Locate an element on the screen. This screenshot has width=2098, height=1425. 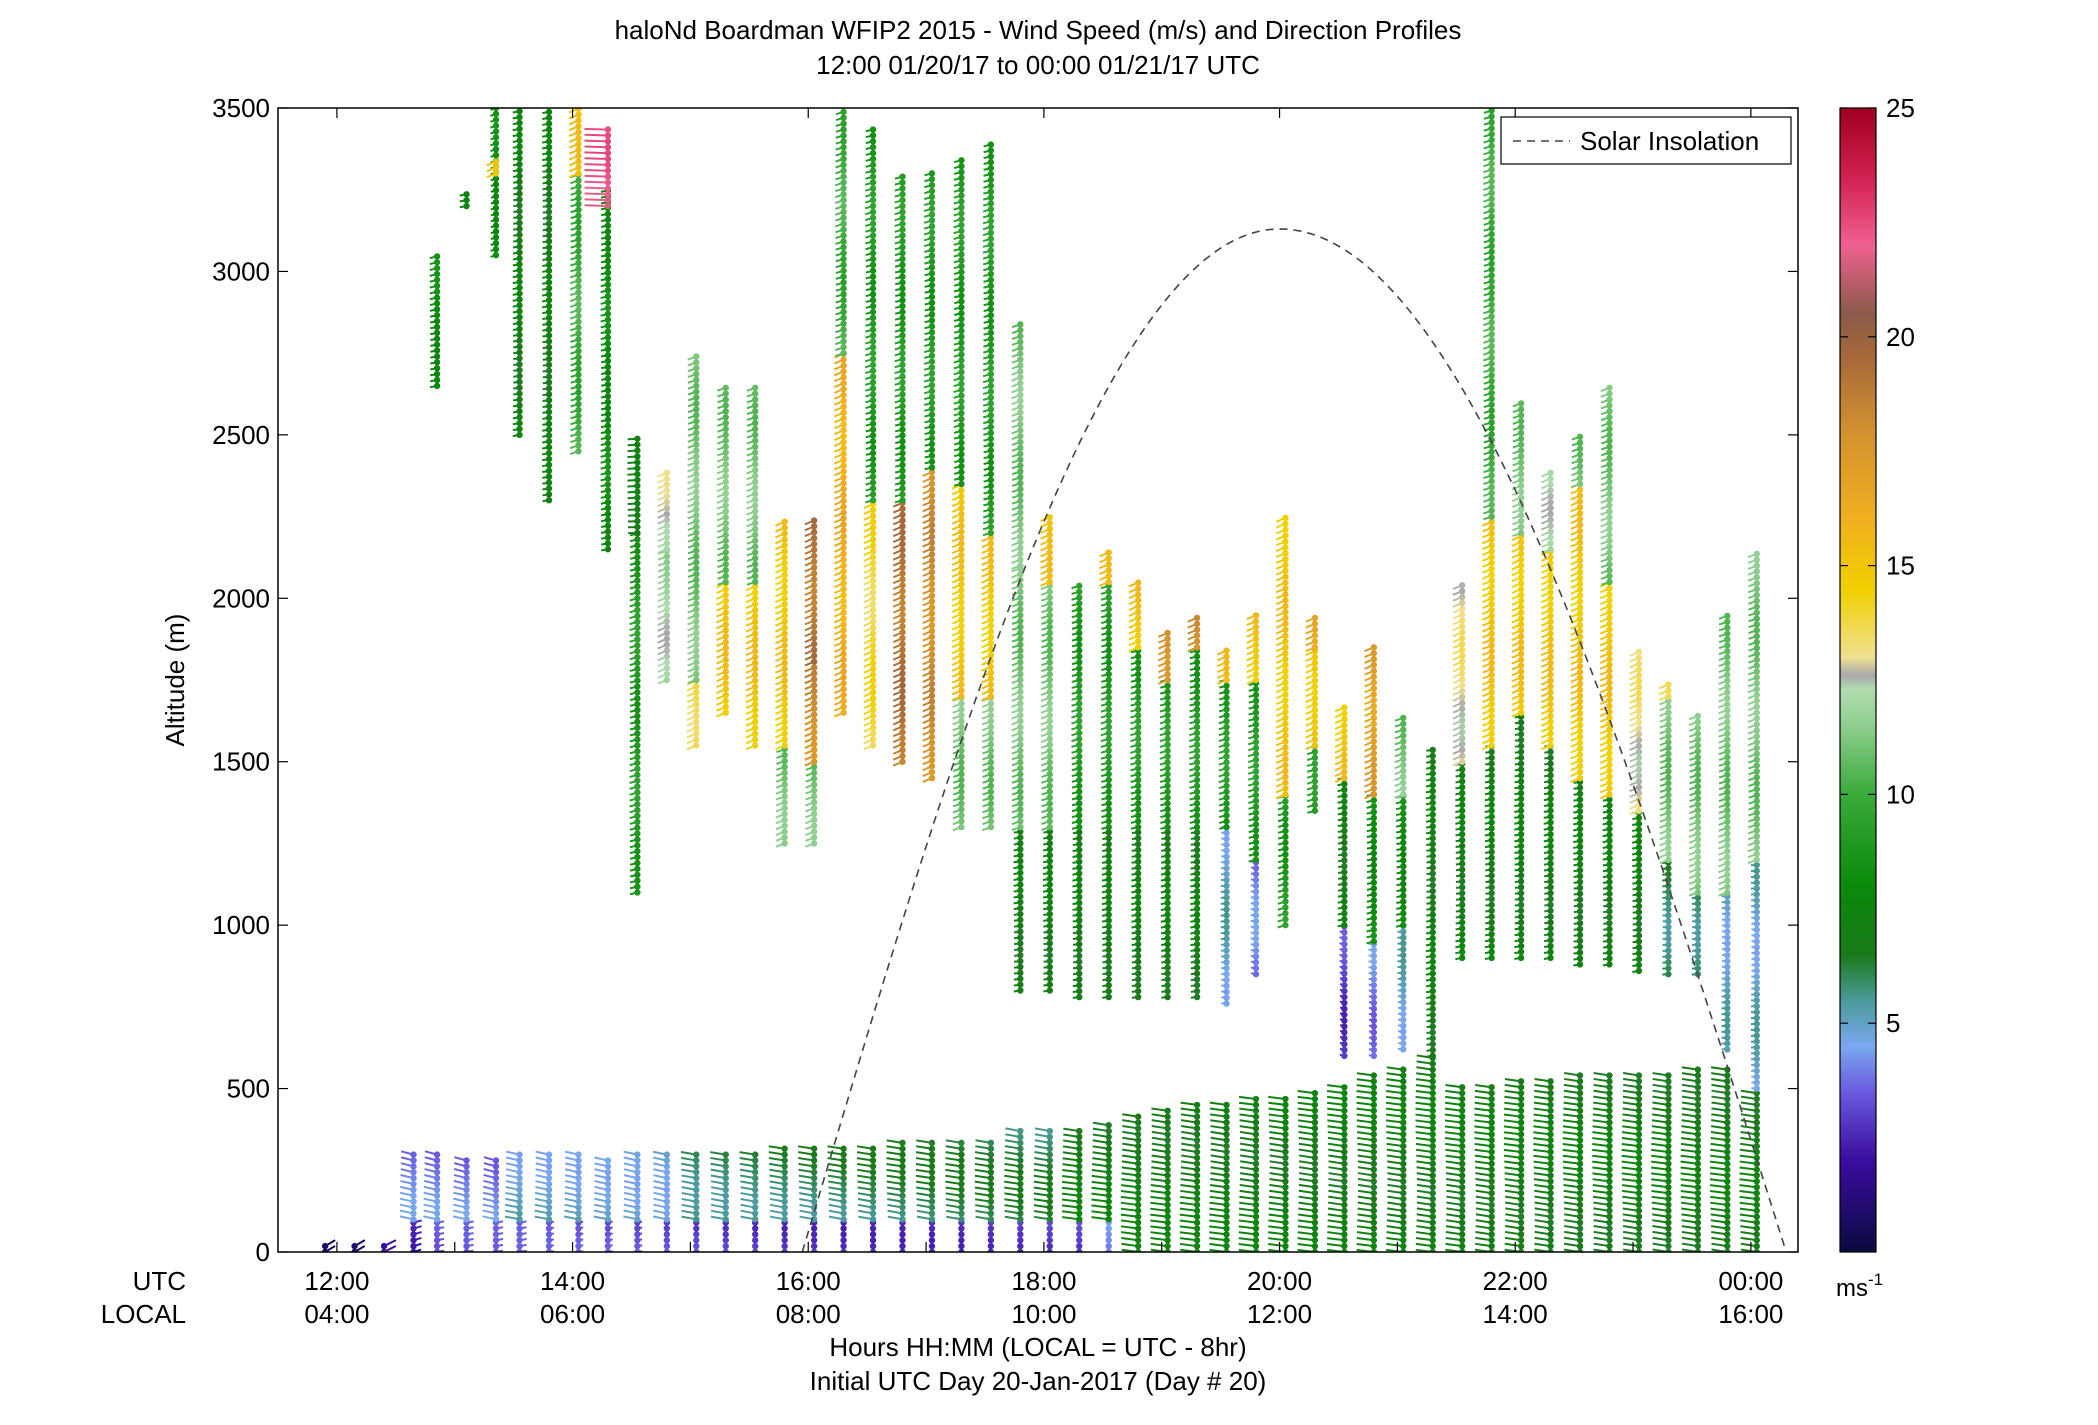
wind-barb is located at coordinates (596, 153).